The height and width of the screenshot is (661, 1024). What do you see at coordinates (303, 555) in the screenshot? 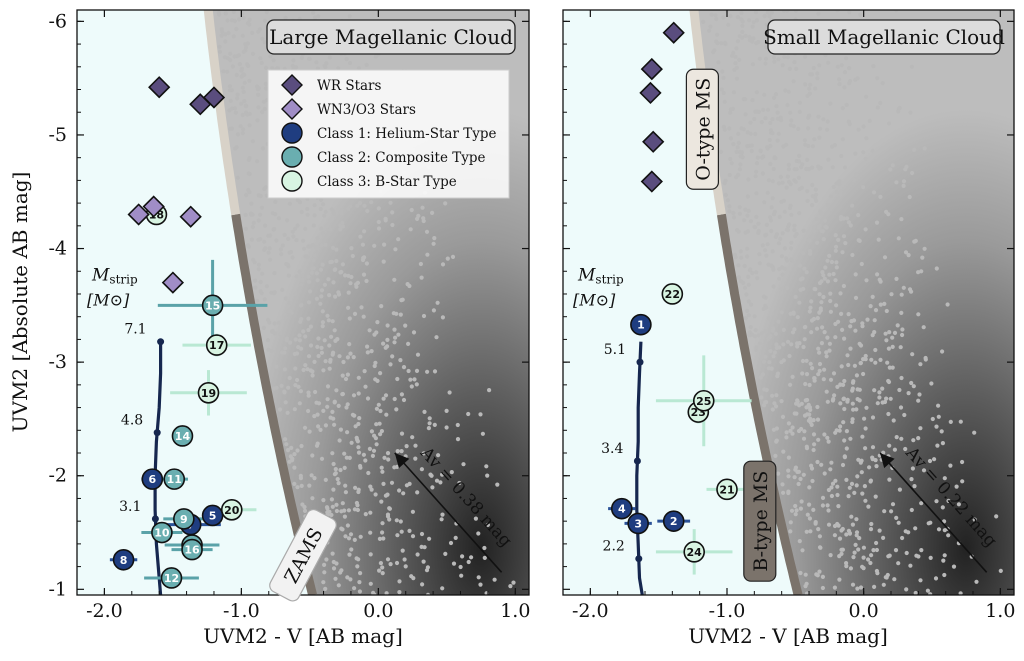
I see `zams-label-box` at bounding box center [303, 555].